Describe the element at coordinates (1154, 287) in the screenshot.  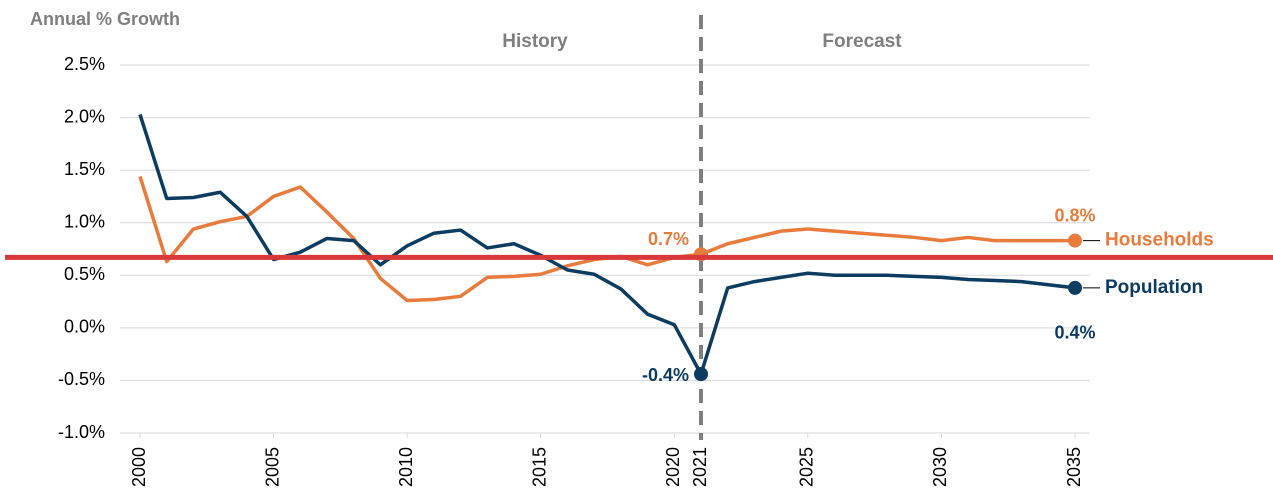
I see `legend-label: Population` at that location.